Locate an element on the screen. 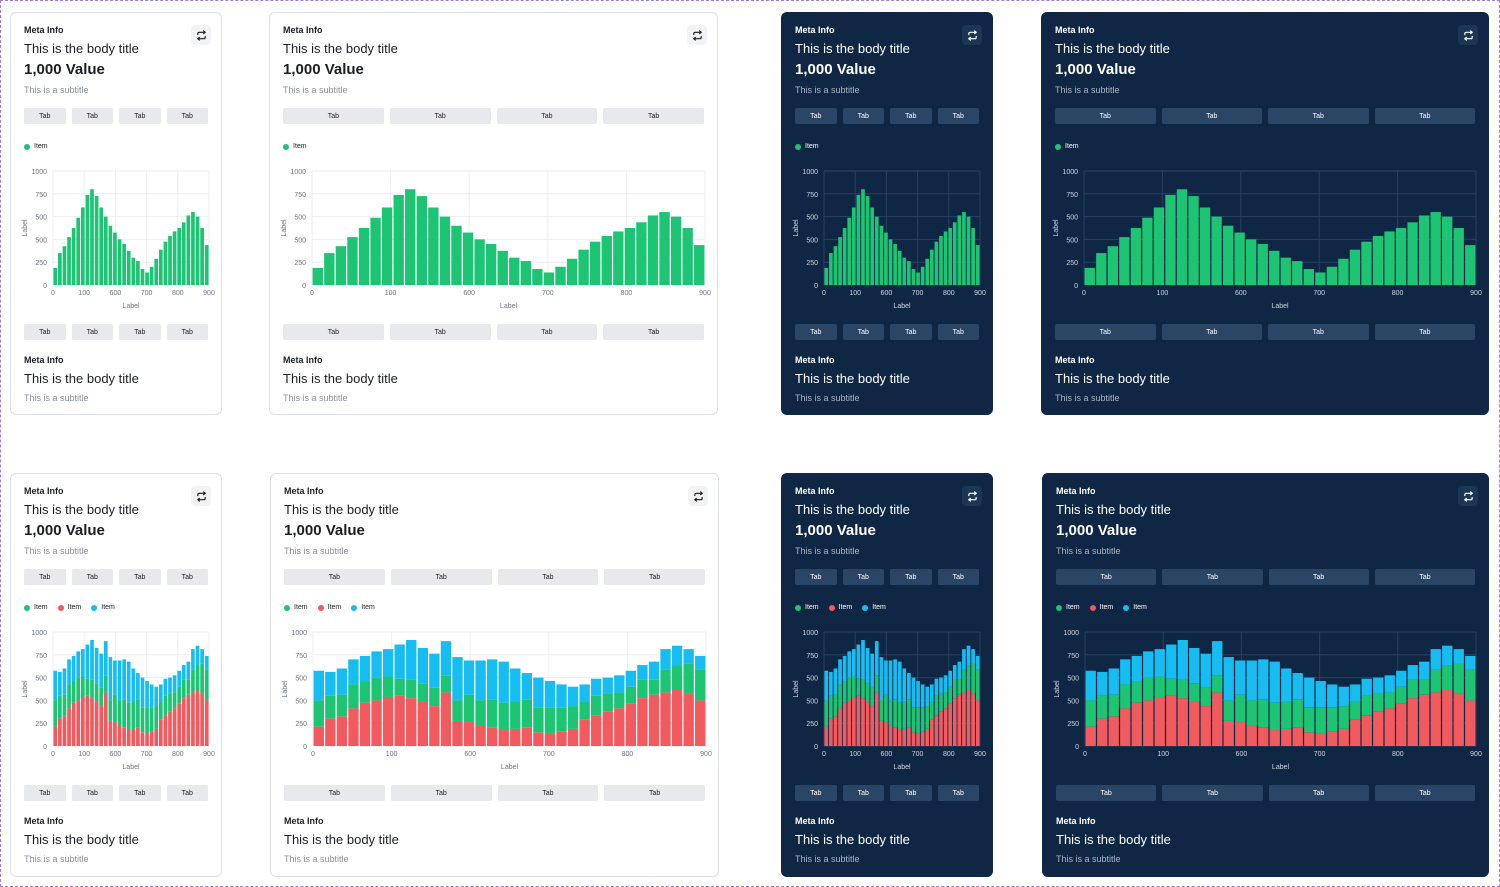  body-title-footer: This is the body title is located at coordinates (81, 839).